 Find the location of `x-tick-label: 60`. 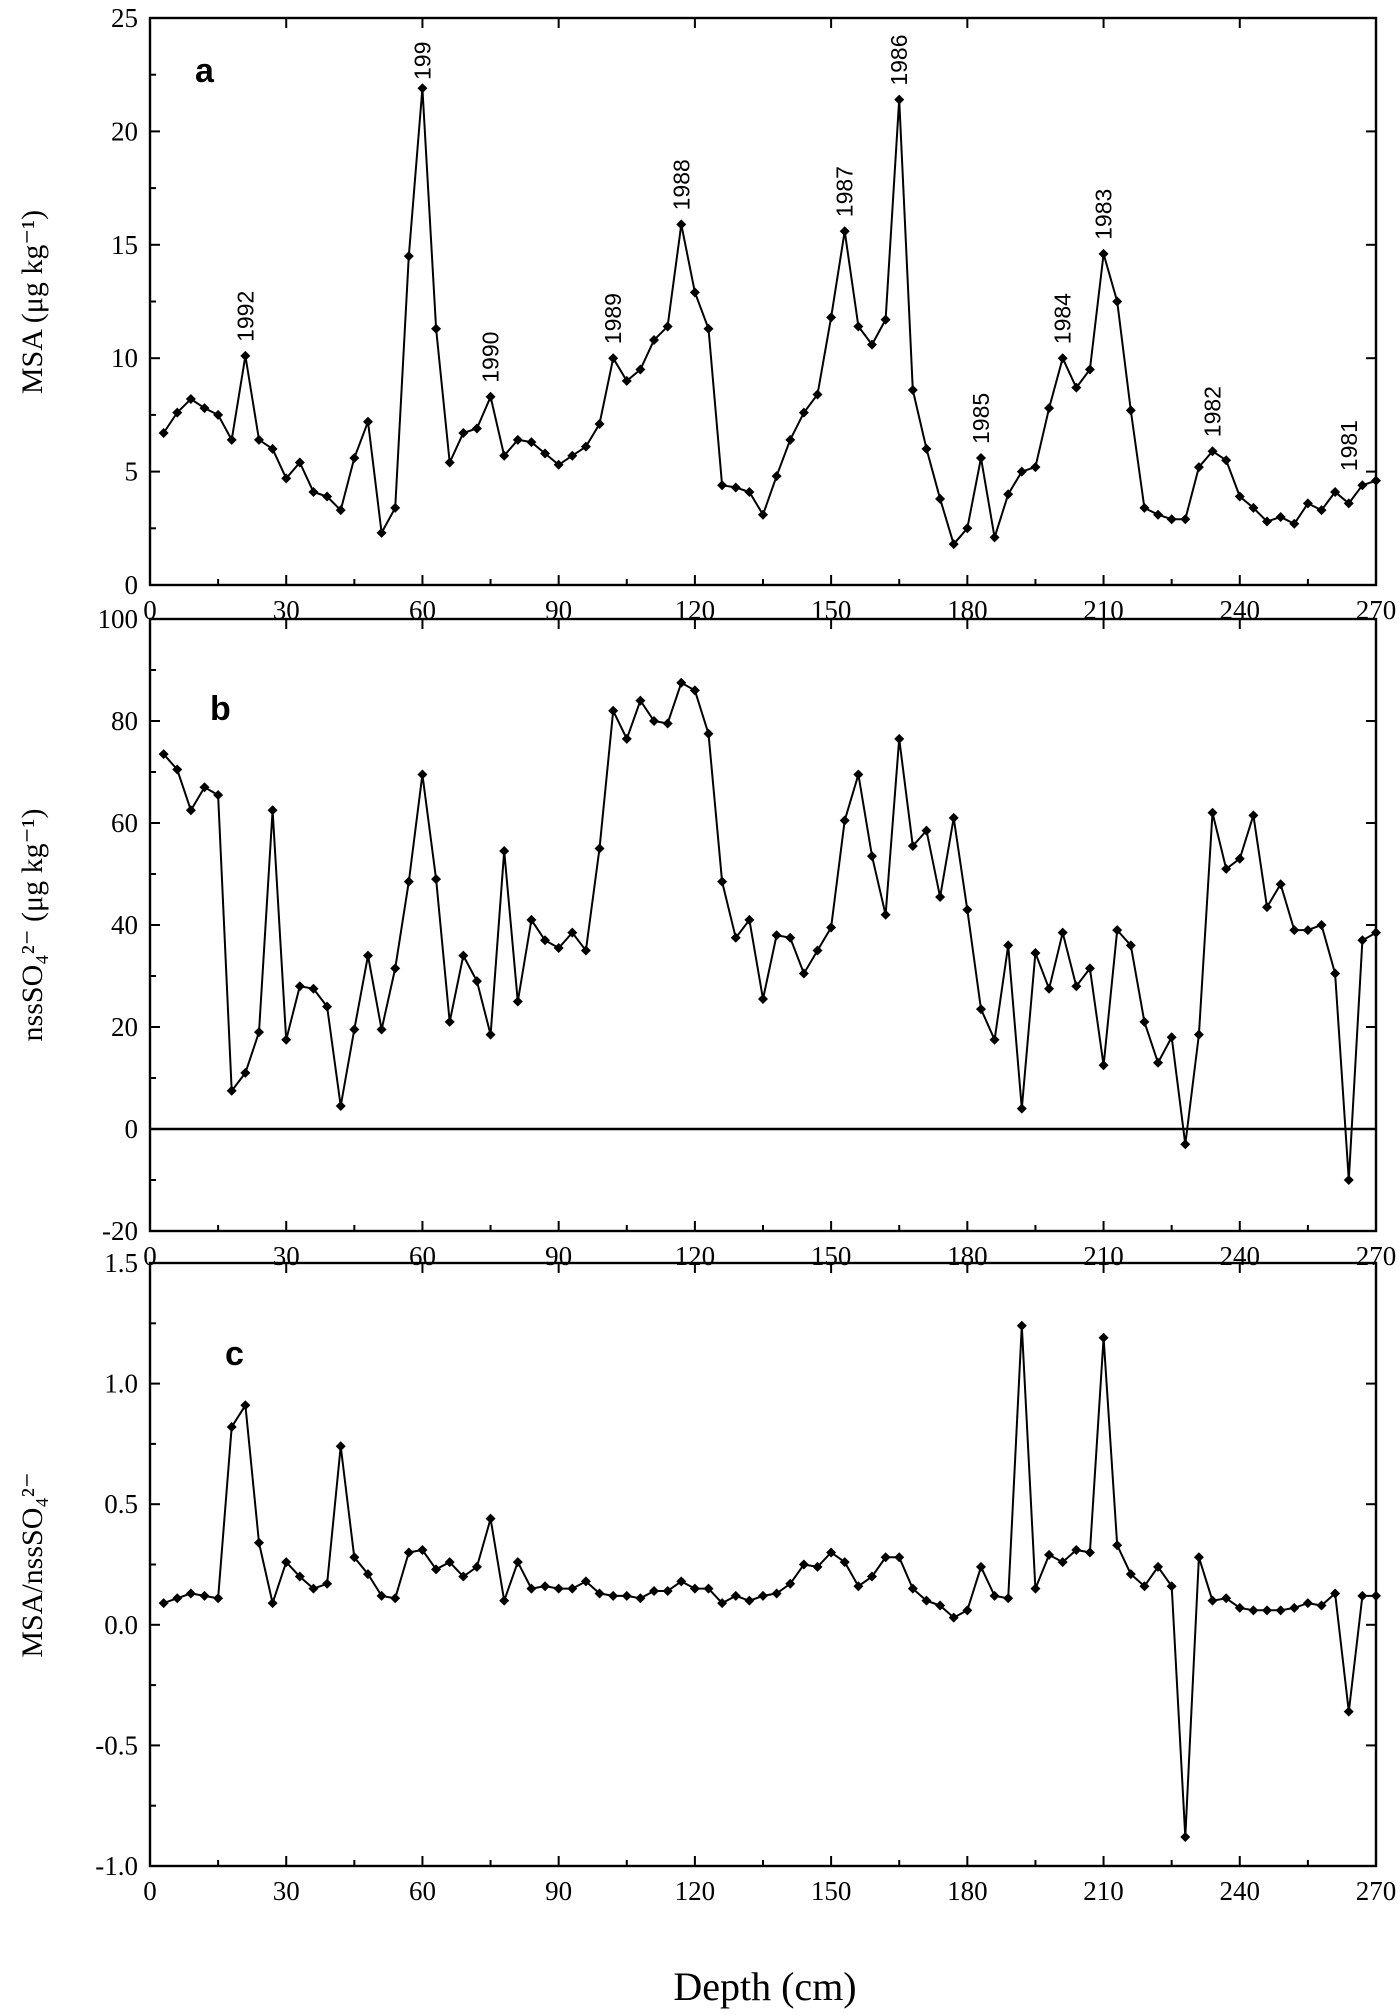

x-tick-label: 60 is located at coordinates (422, 1891).